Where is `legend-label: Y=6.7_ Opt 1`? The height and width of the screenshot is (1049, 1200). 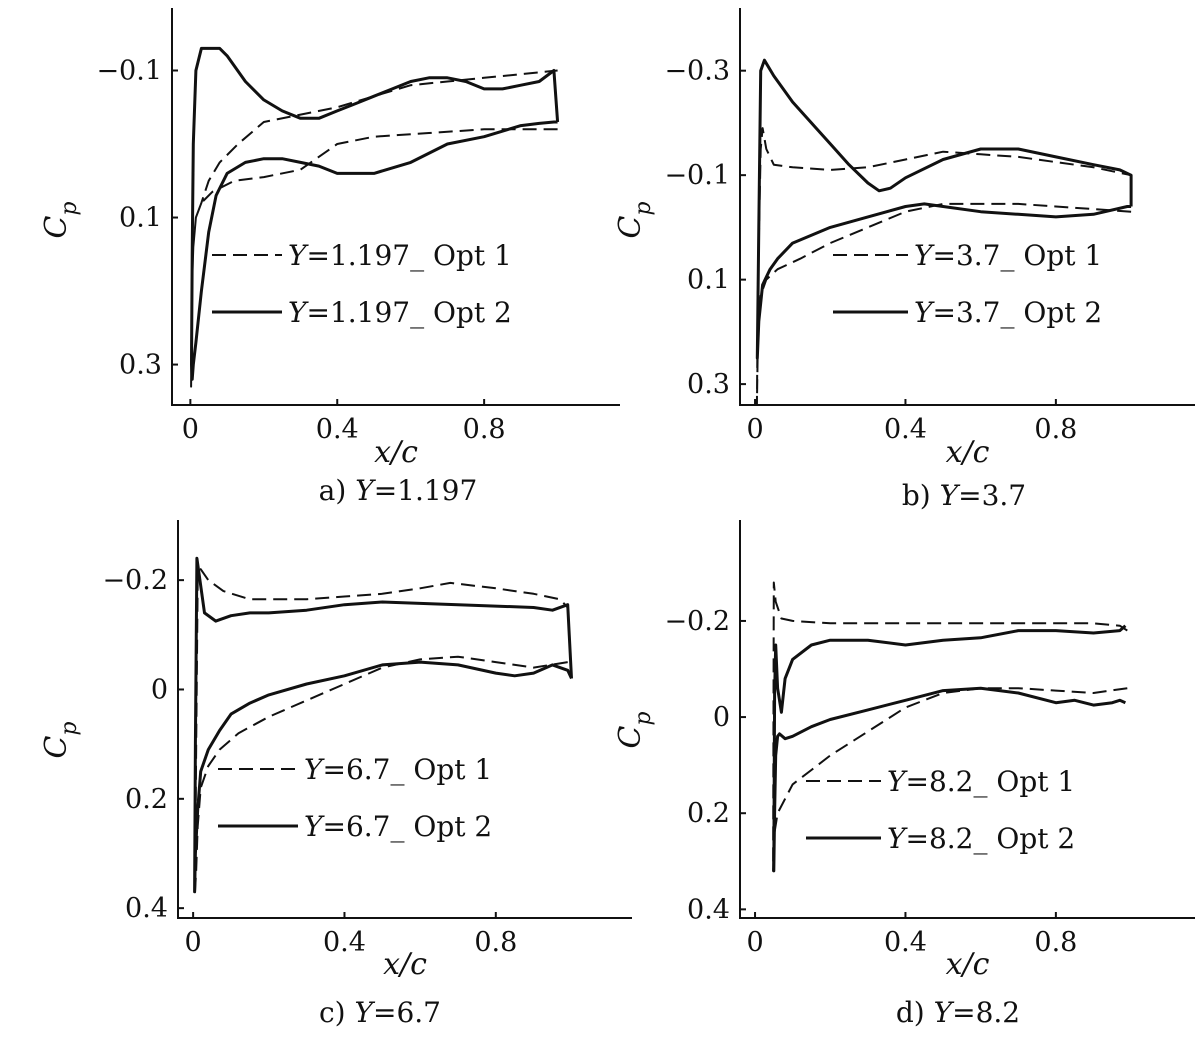 legend-label: Y=6.7_ Opt 1 is located at coordinates (398, 769).